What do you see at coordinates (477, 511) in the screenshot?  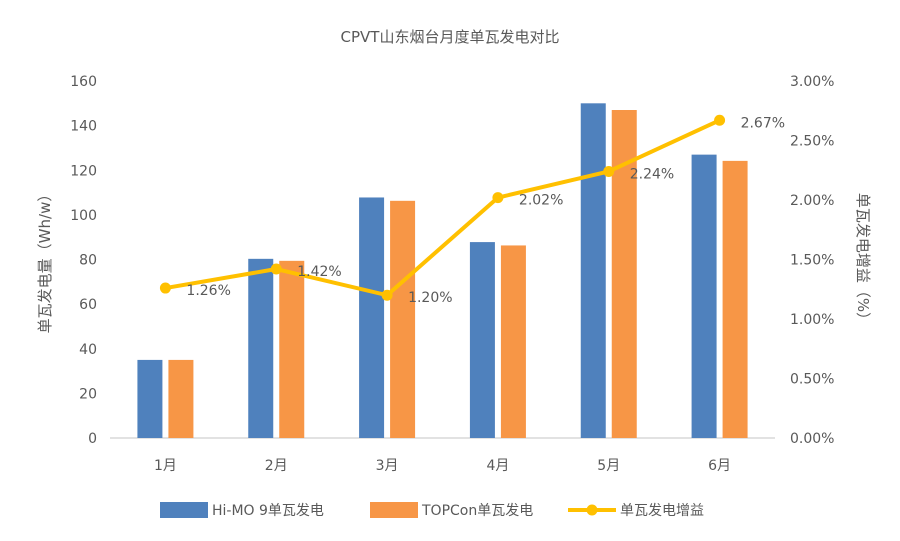 I see `legend-label: TOPCon单瓦发电` at bounding box center [477, 511].